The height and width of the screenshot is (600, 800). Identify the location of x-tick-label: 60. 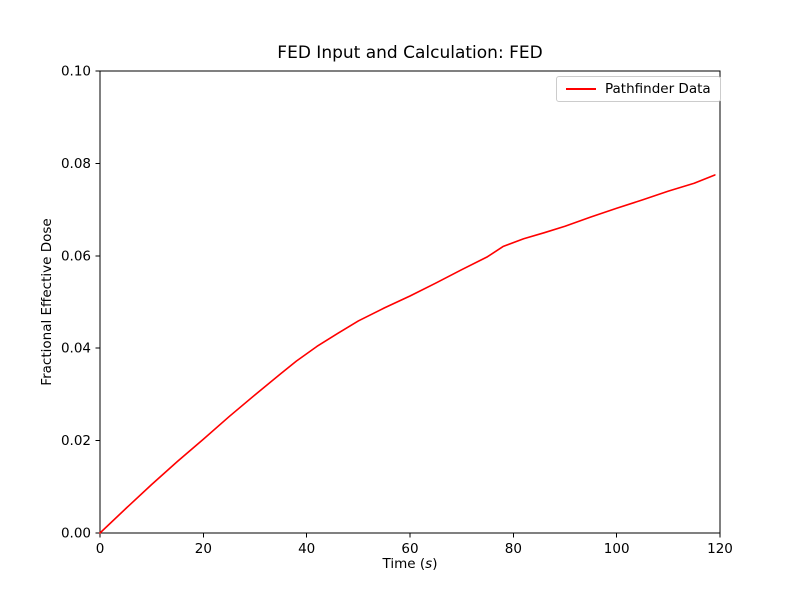
(409, 549).